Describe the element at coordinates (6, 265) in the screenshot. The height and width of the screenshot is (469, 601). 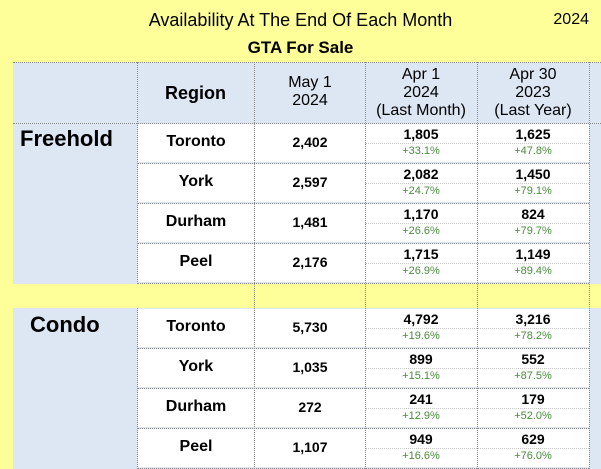
I see `left-accent-bar` at that location.